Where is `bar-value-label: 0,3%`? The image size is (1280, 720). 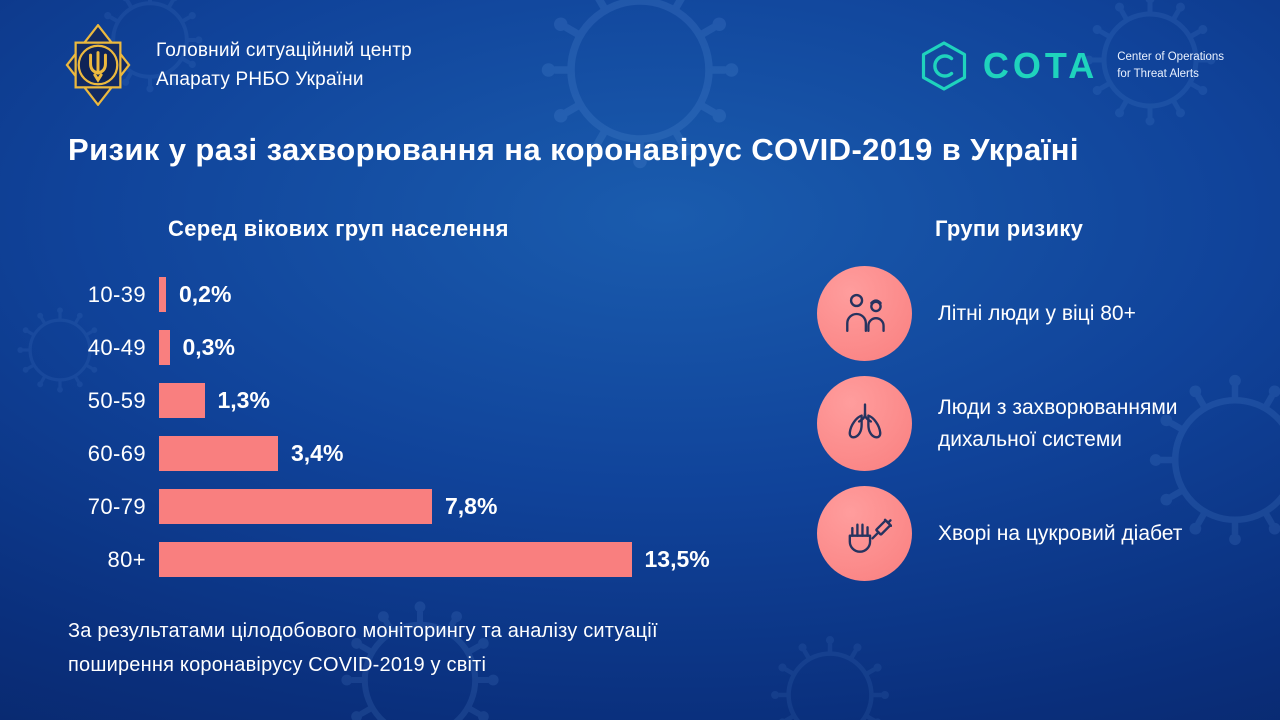 bar-value-label: 0,3% is located at coordinates (208, 347).